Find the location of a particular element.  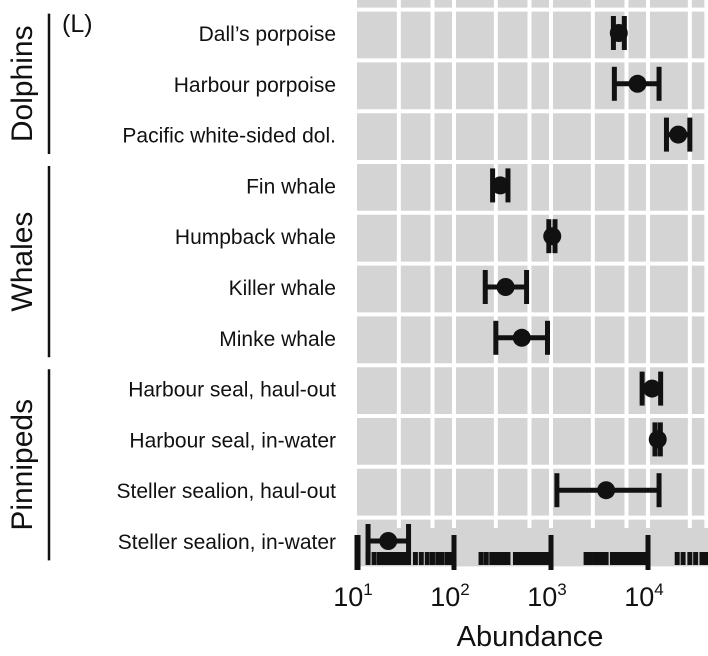

row-label: Pacific white-sided dol. is located at coordinates (229, 136).